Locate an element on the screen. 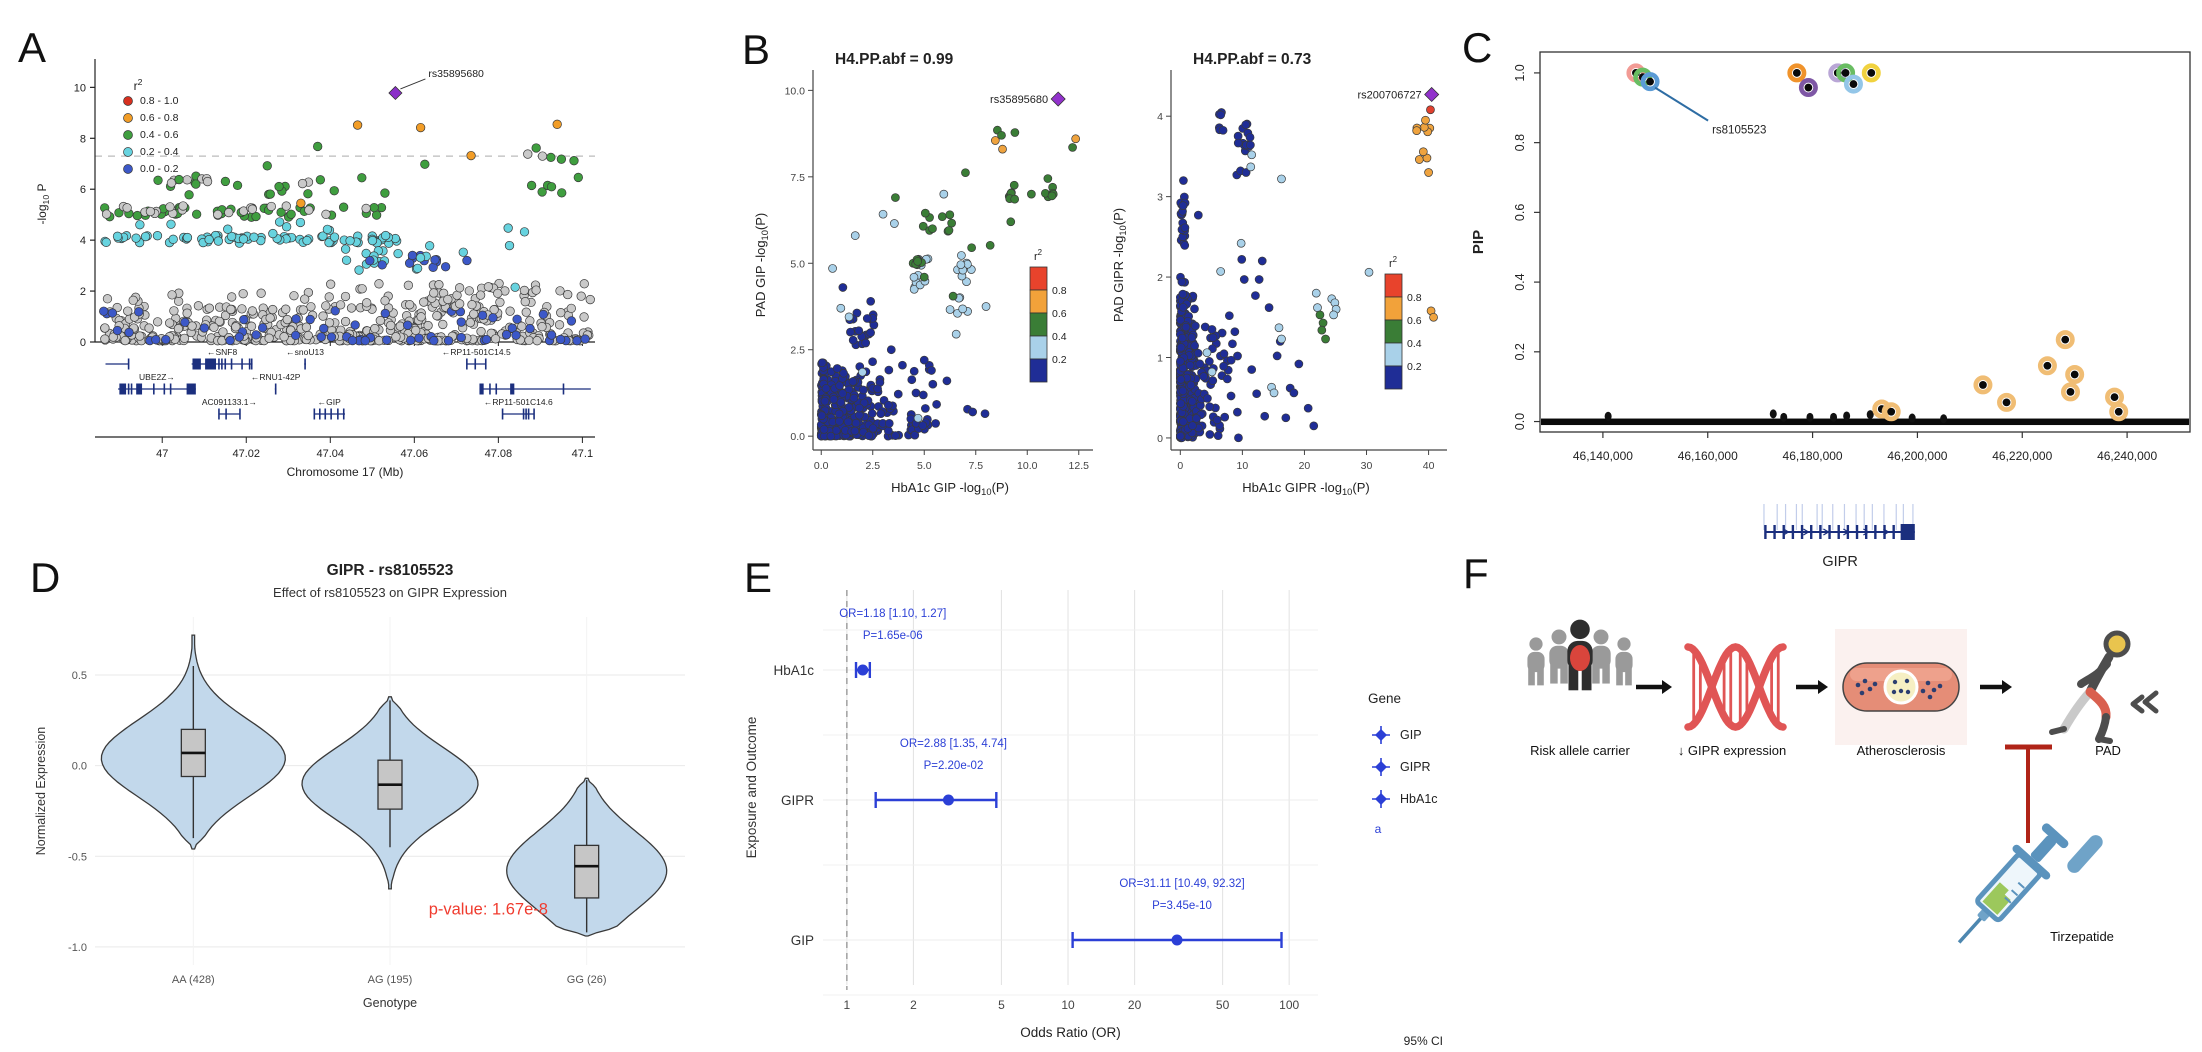  credible-set-point is located at coordinates (2115, 397).